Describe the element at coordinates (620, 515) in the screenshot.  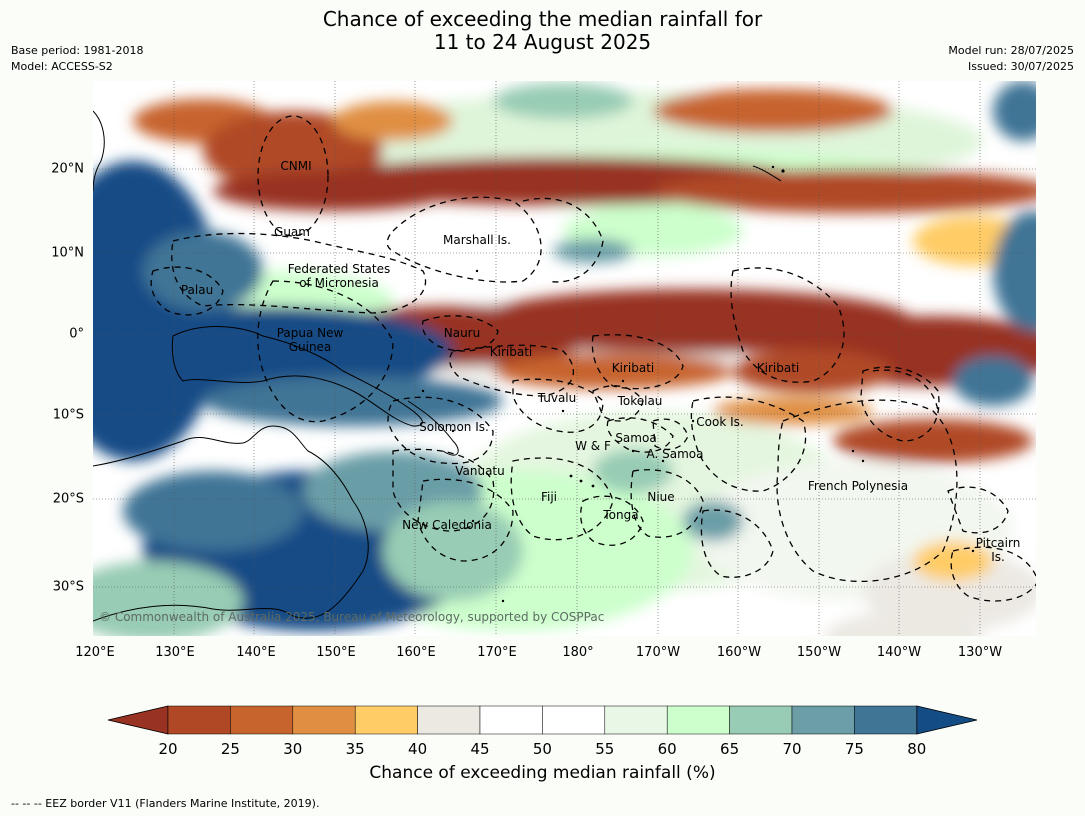
I see `label-tonga: Tonga` at that location.